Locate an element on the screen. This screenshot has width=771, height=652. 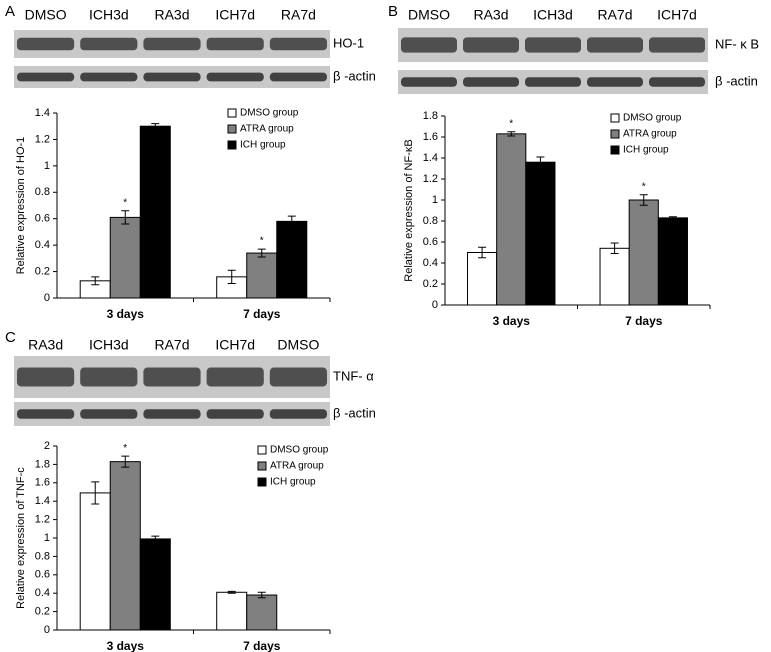
y-axis-label: Relative expression of TNF-c is located at coordinates (21, 538).